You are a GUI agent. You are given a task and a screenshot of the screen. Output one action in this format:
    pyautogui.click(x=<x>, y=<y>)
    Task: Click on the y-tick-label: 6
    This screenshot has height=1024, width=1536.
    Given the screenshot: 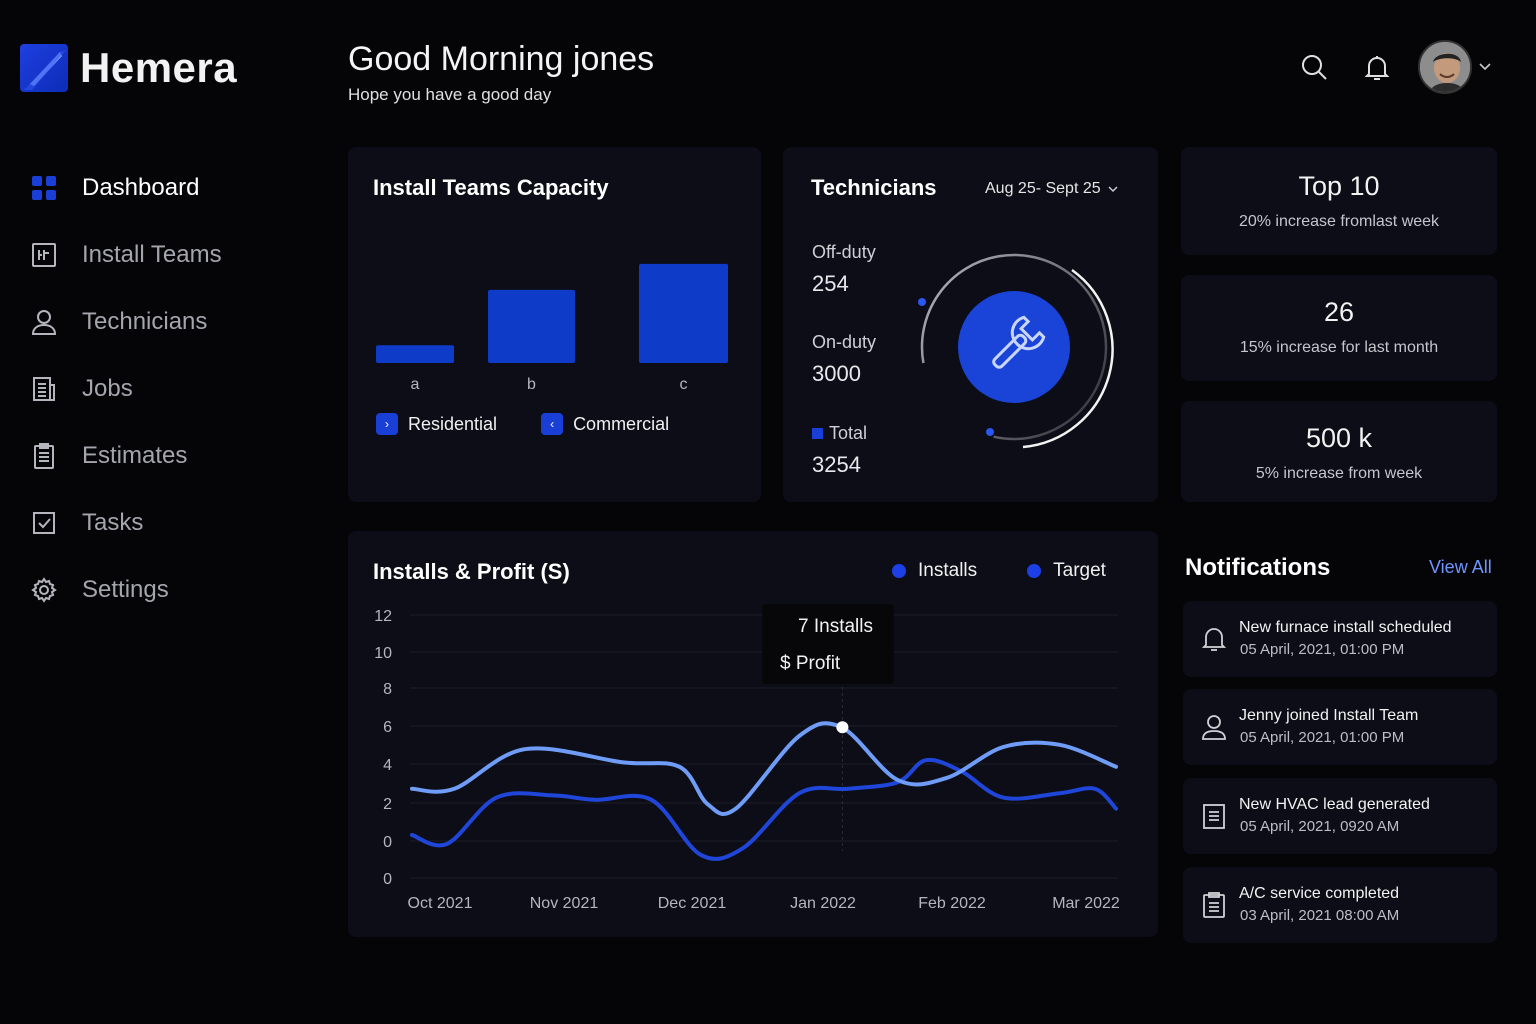 What is the action you would take?
    pyautogui.click(x=387, y=727)
    